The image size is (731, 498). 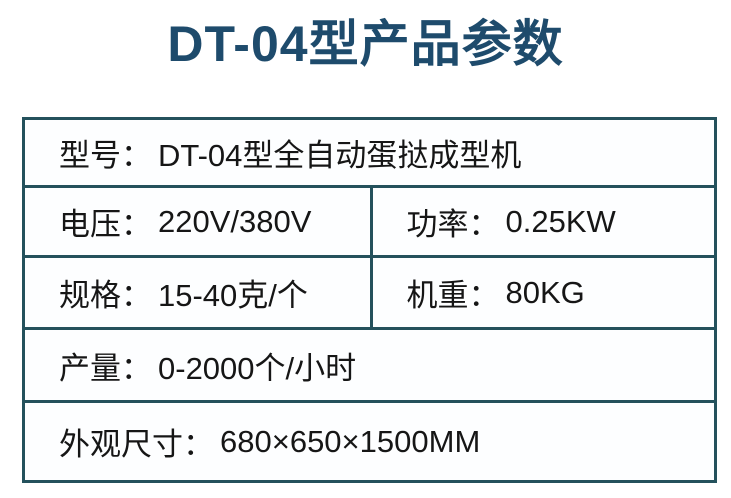 What do you see at coordinates (233, 295) in the screenshot?
I see `spec-value: 15-40克/个` at bounding box center [233, 295].